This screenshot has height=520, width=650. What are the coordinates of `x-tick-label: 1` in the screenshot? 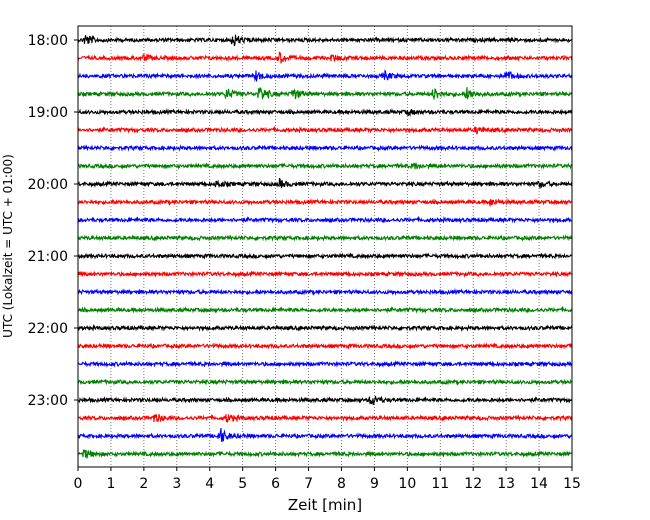 It's located at (110, 484).